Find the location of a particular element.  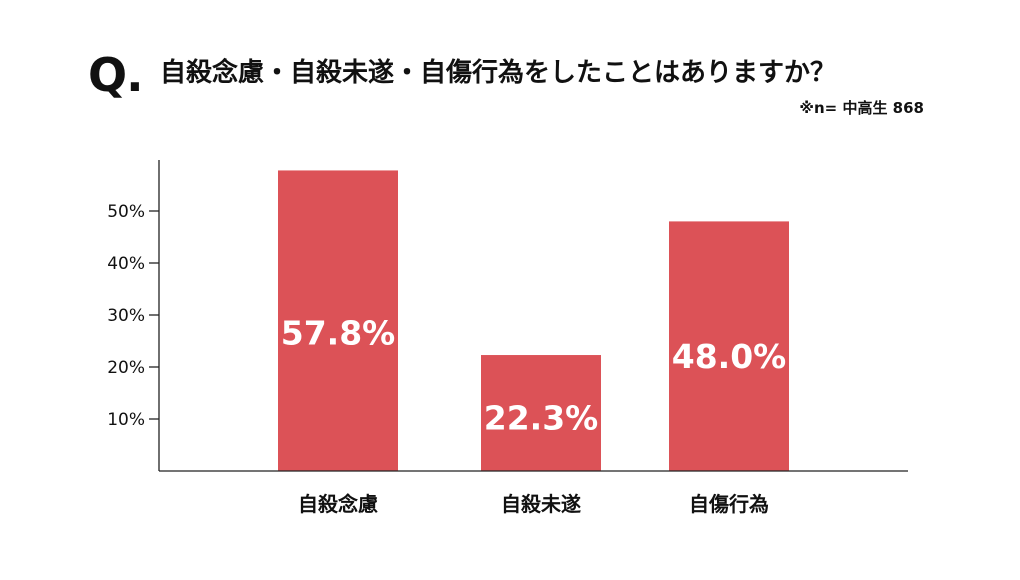

sample-size-note: ※n= 中高生 868 is located at coordinates (861, 108).